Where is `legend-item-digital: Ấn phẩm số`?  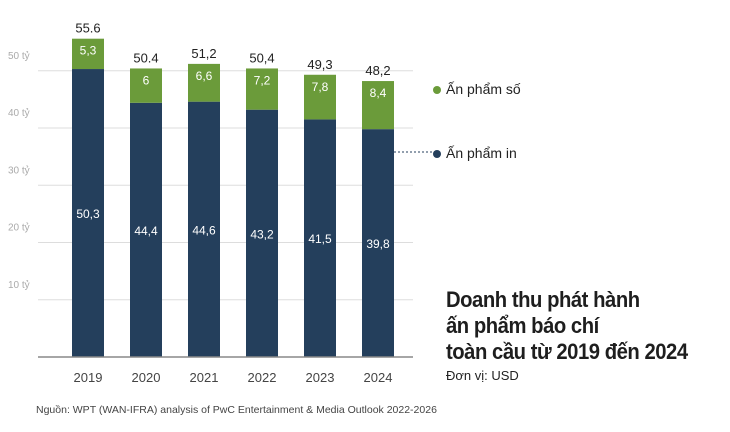
legend-item-digital: Ấn phẩm số is located at coordinates (477, 89).